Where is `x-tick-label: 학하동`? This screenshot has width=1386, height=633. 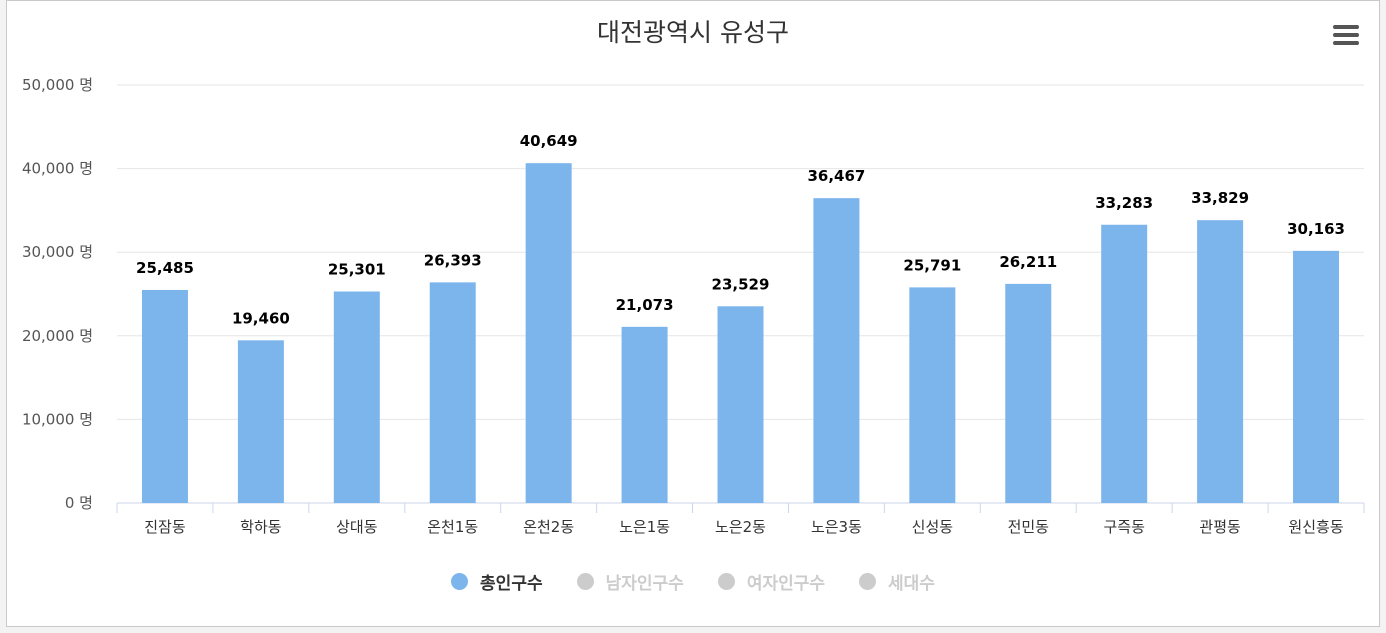 x-tick-label: 학하동 is located at coordinates (261, 527).